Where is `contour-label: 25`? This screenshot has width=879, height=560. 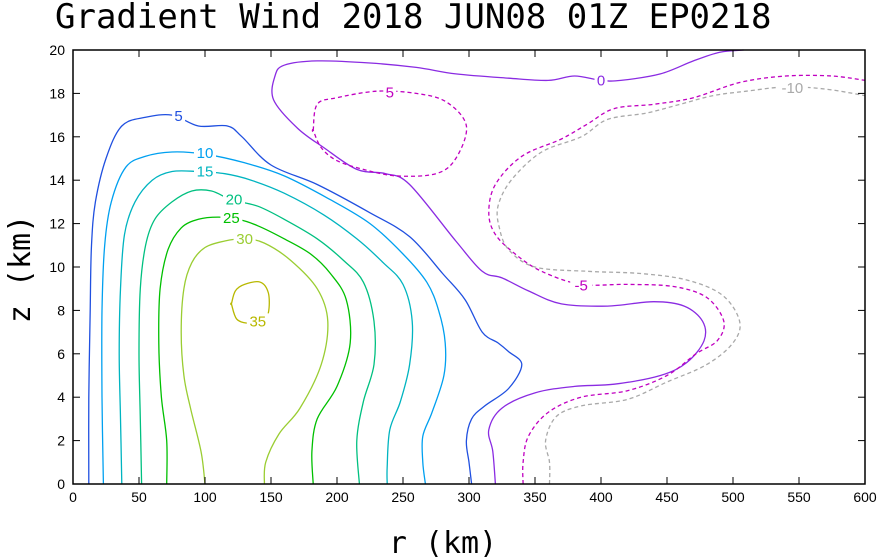
contour-label: 25 is located at coordinates (231, 218).